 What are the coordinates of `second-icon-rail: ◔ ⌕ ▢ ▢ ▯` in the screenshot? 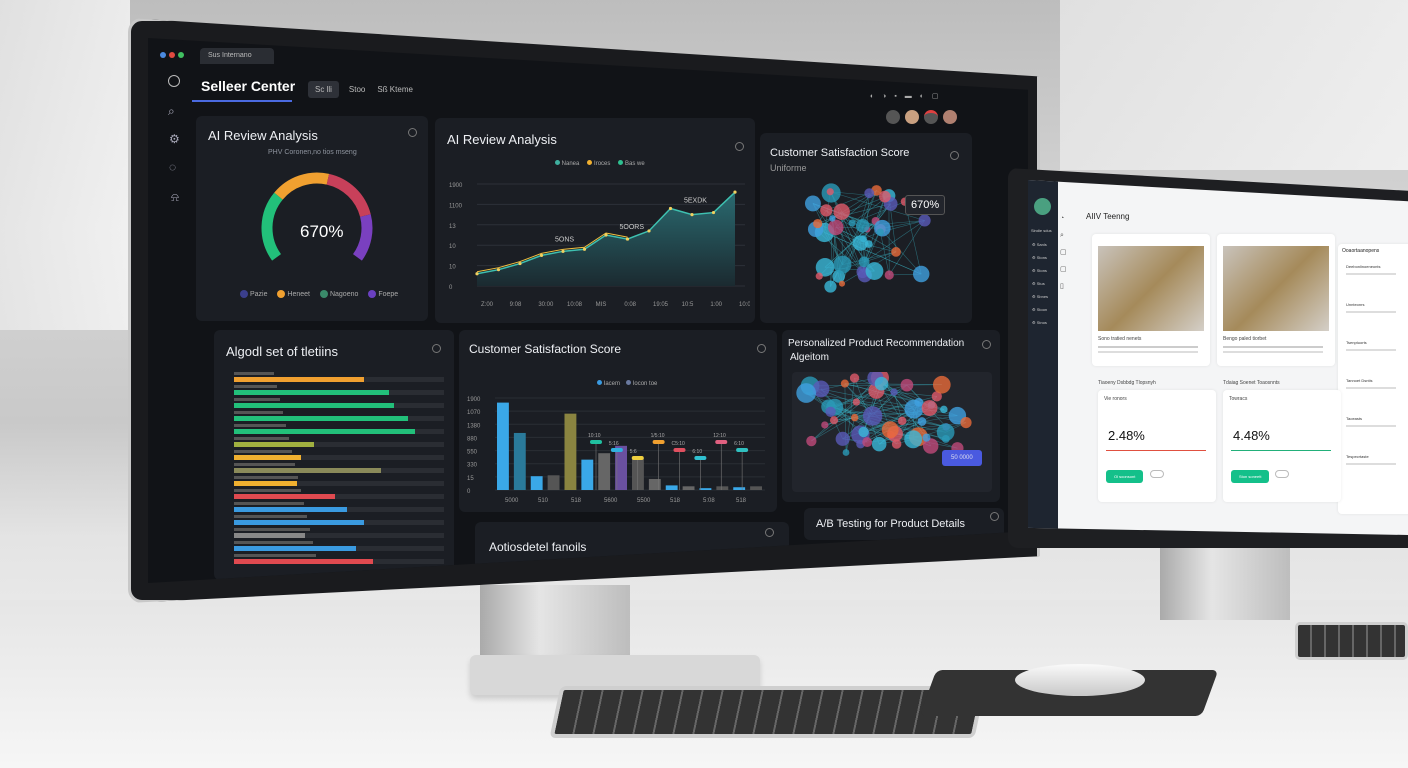 It's located at (1063, 252).